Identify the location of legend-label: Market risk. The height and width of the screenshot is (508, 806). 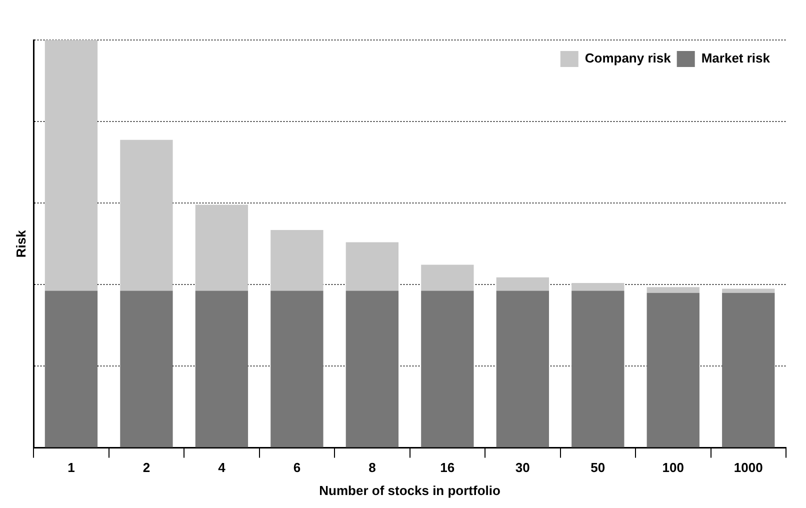
(736, 58).